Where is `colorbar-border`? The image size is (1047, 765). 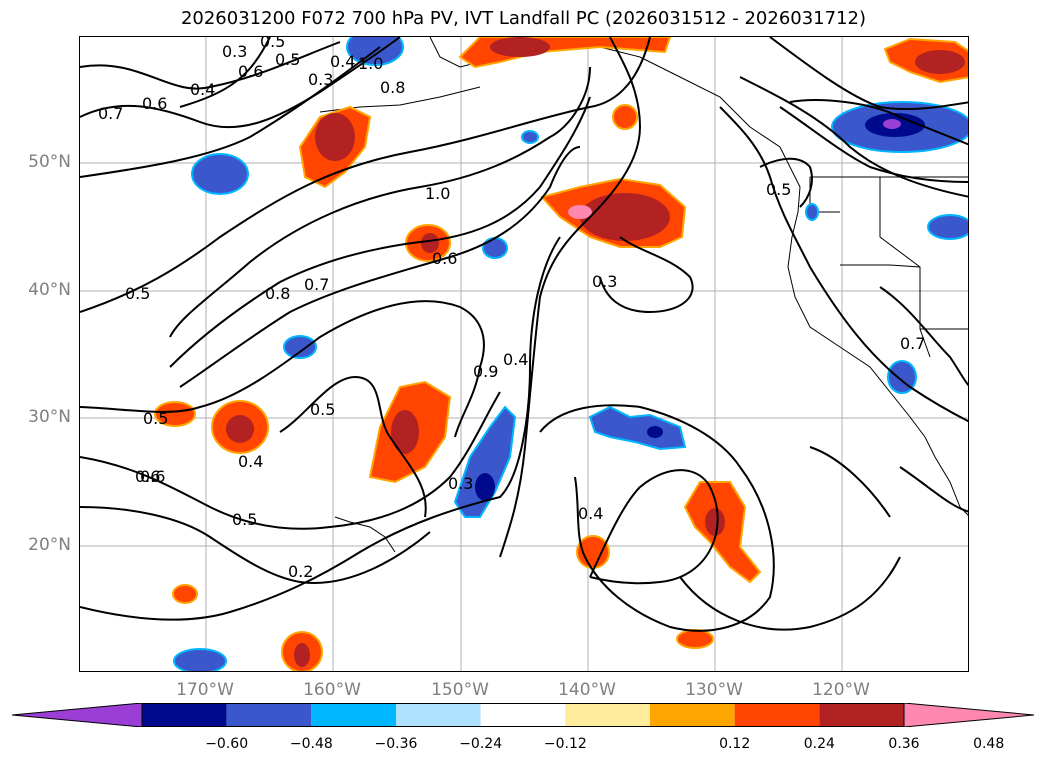
colorbar-border is located at coordinates (523, 715).